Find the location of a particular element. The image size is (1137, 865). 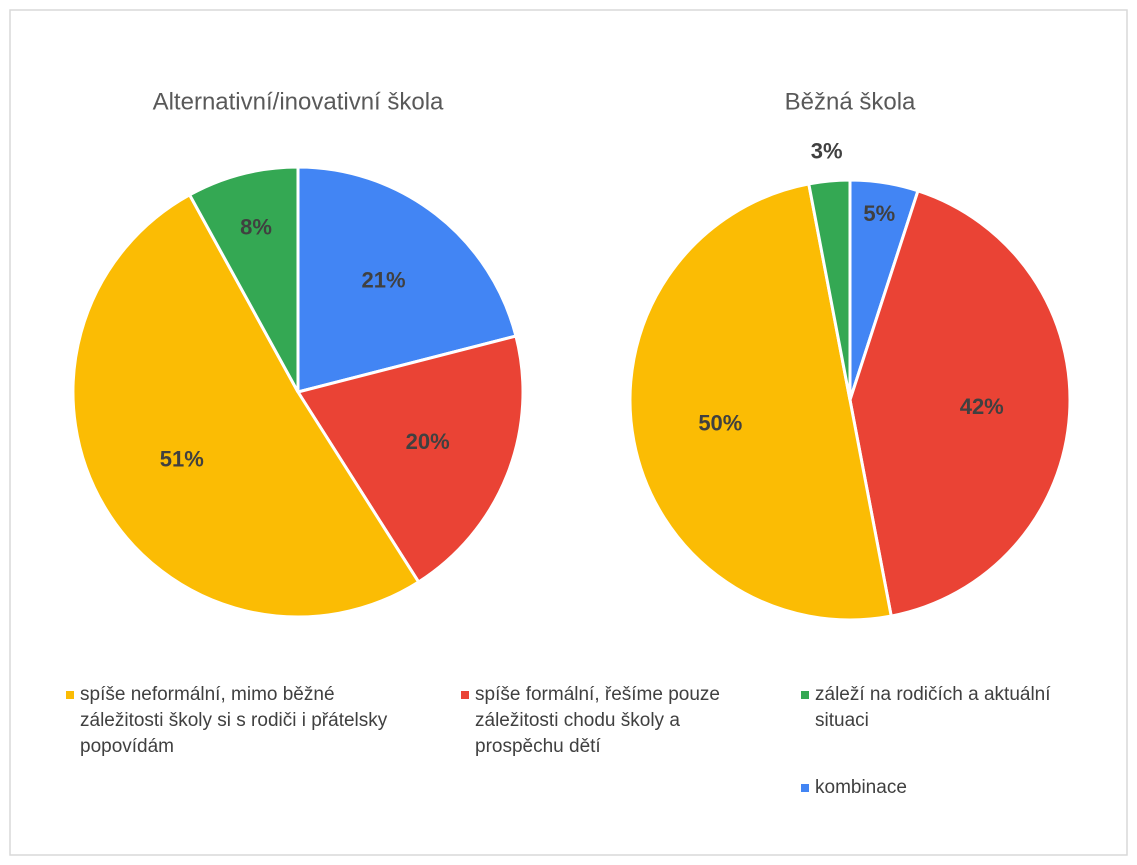

value-label: 21% is located at coordinates (383, 280).